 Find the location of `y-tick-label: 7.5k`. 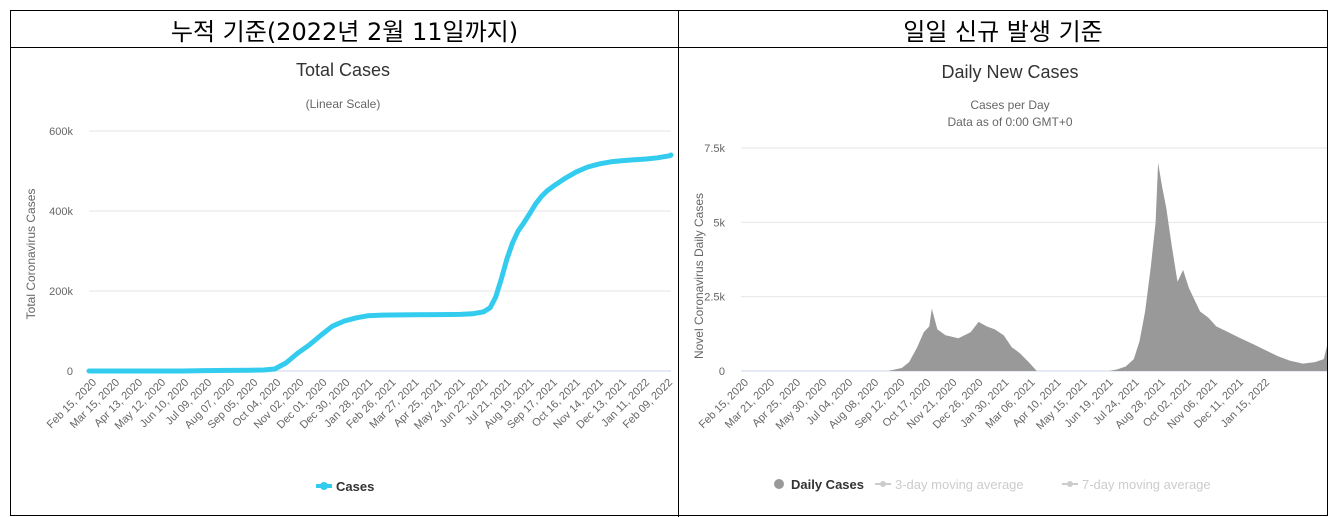

y-tick-label: 7.5k is located at coordinates (714, 149).